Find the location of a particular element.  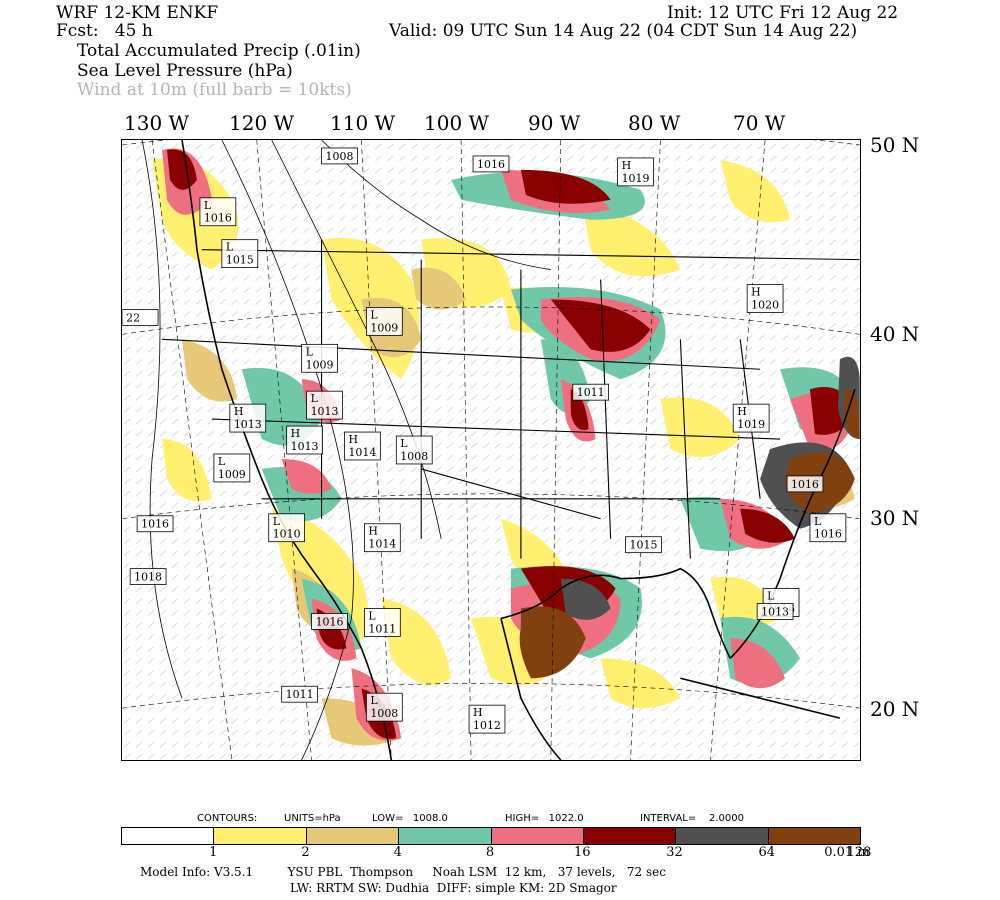

pressure-center: 1008 is located at coordinates (339, 156).